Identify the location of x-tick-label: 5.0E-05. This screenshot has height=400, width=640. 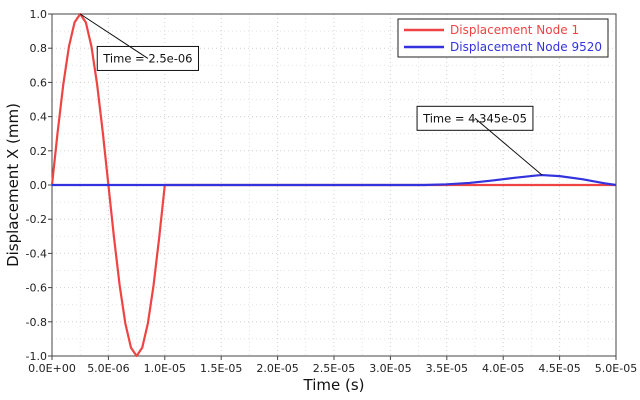
(616, 368).